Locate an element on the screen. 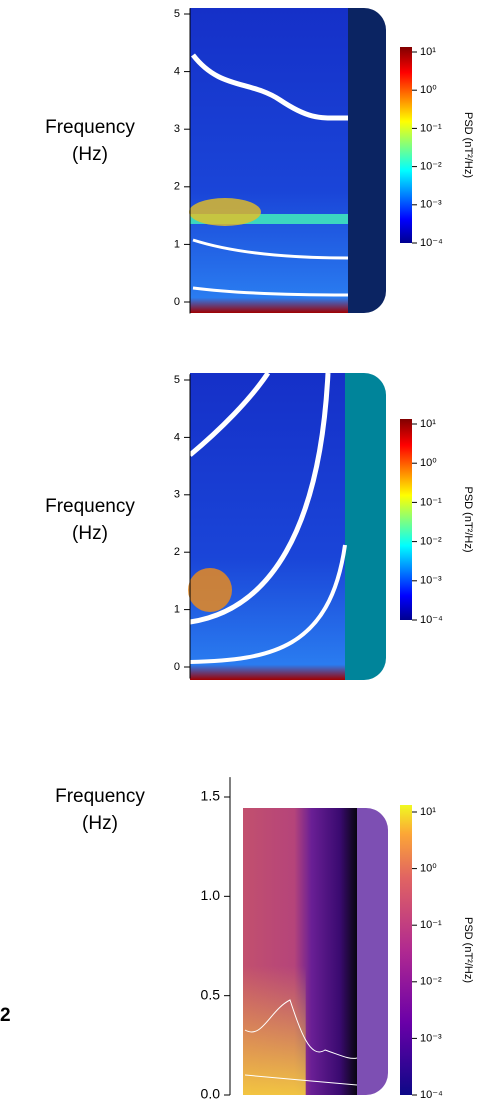 This screenshot has width=487, height=1110. y-tick-label: 0.0 is located at coordinates (211, 1094).